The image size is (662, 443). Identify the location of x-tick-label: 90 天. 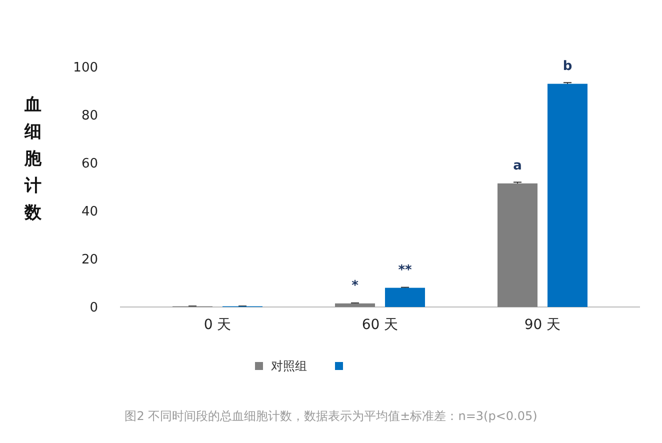
(542, 325).